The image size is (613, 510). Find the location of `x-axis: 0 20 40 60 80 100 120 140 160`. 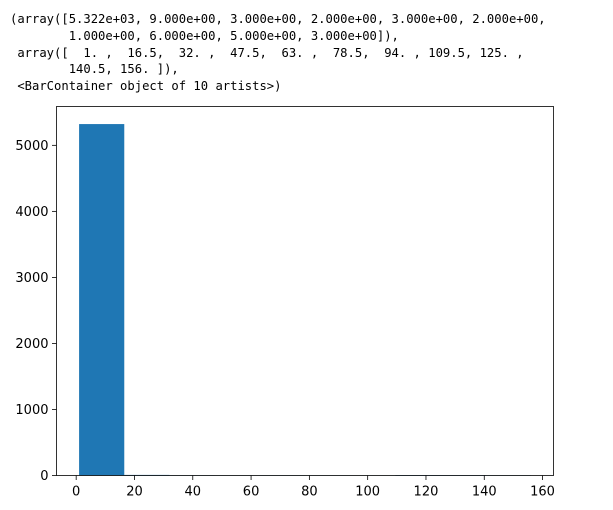

x-axis: 0 20 40 60 80 100 120 140 160 is located at coordinates (313, 487).